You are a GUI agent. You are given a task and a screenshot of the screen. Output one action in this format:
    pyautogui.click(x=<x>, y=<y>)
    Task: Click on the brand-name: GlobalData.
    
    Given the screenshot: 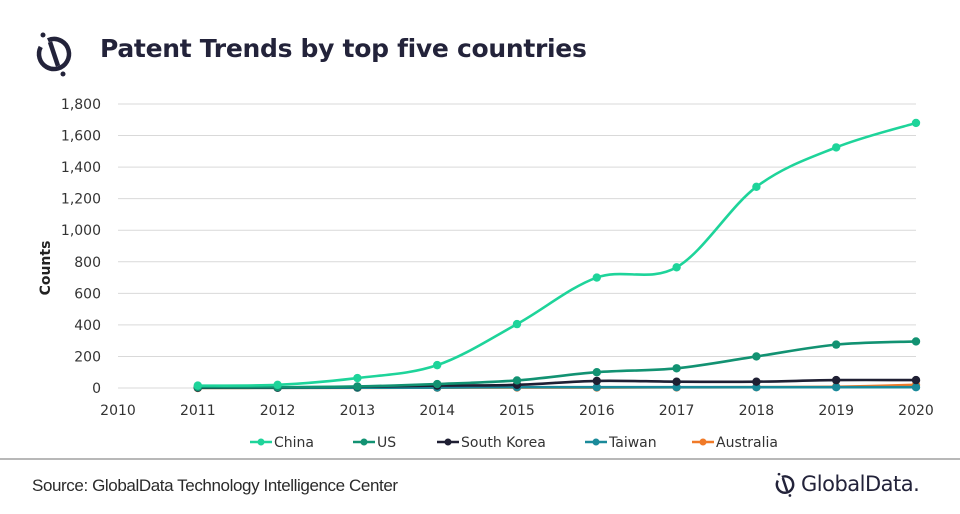 What is the action you would take?
    pyautogui.click(x=860, y=484)
    